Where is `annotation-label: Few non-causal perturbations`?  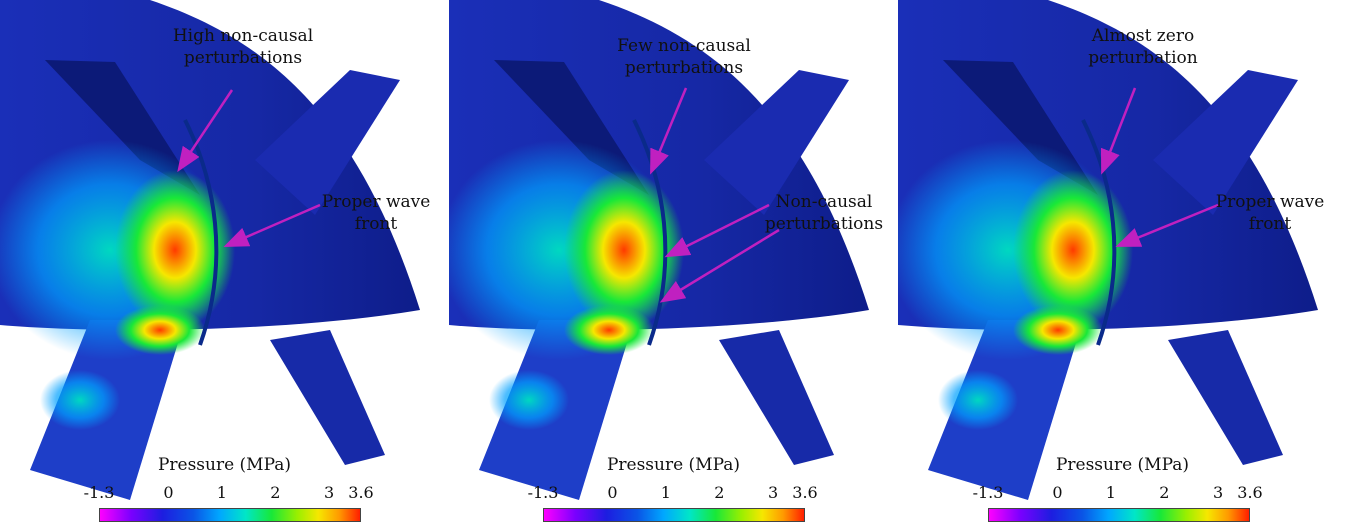
annotation-label: Few non-causal perturbations is located at coordinates (684, 57).